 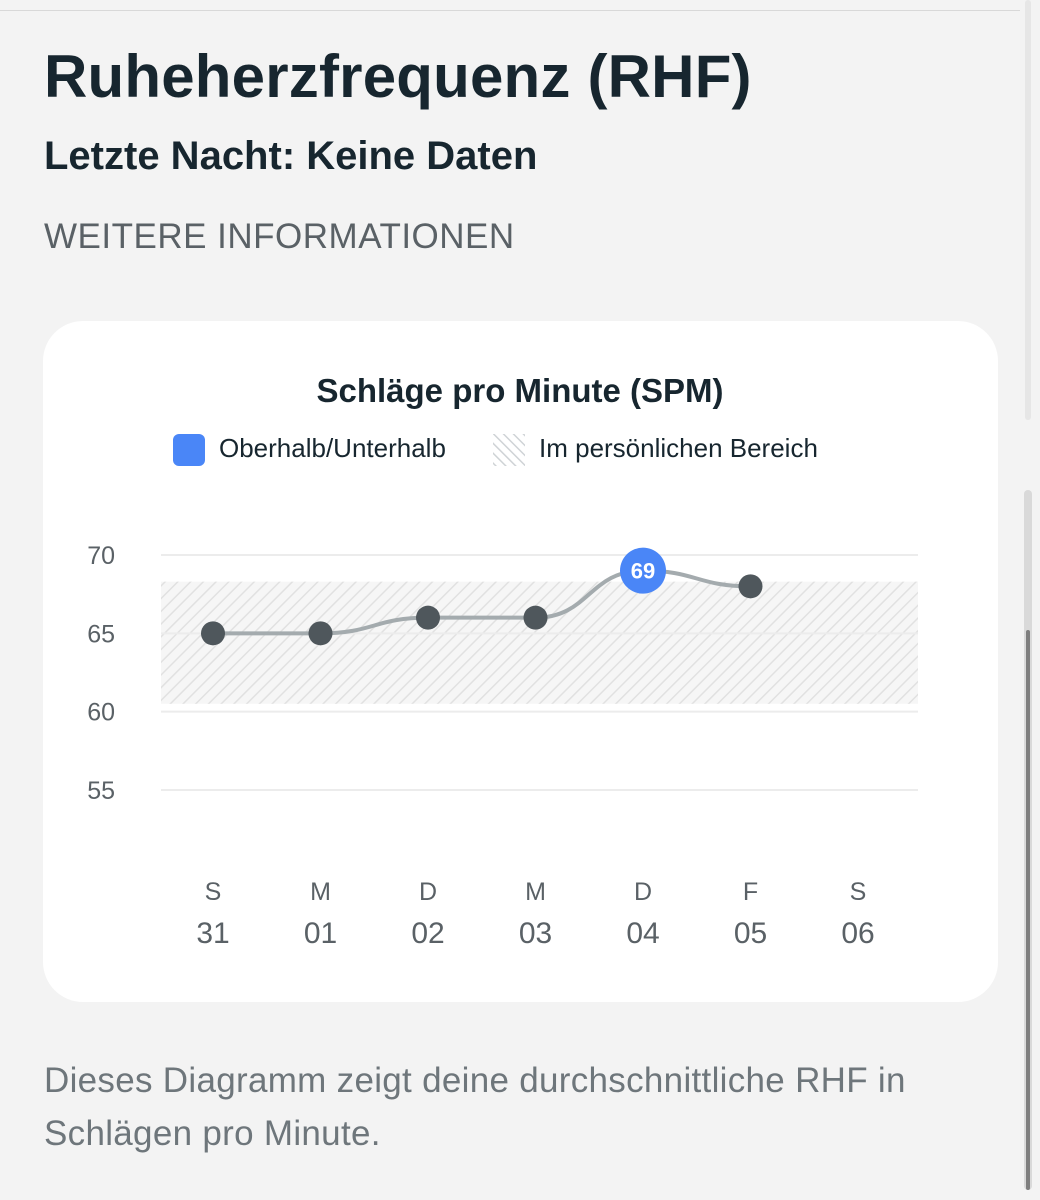 I want to click on chart-title: Schläge pro Minute (SPM), so click(x=519, y=390).